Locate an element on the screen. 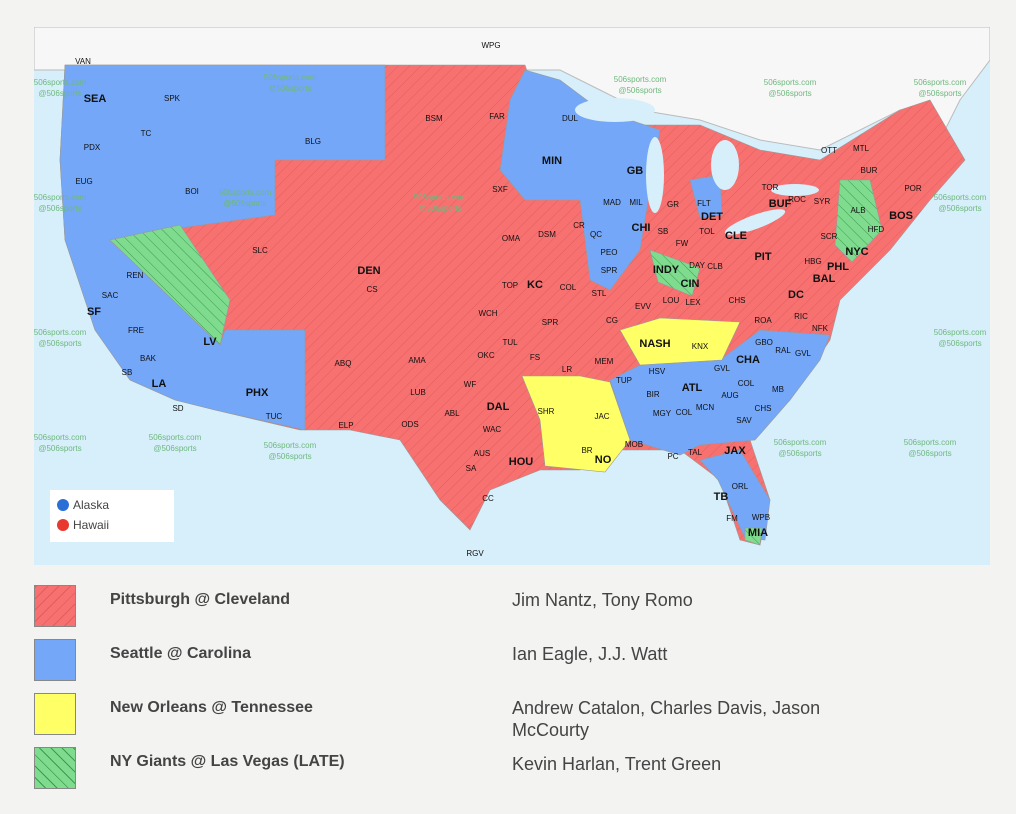 The height and width of the screenshot is (814, 1016). city-label: CG is located at coordinates (612, 320).